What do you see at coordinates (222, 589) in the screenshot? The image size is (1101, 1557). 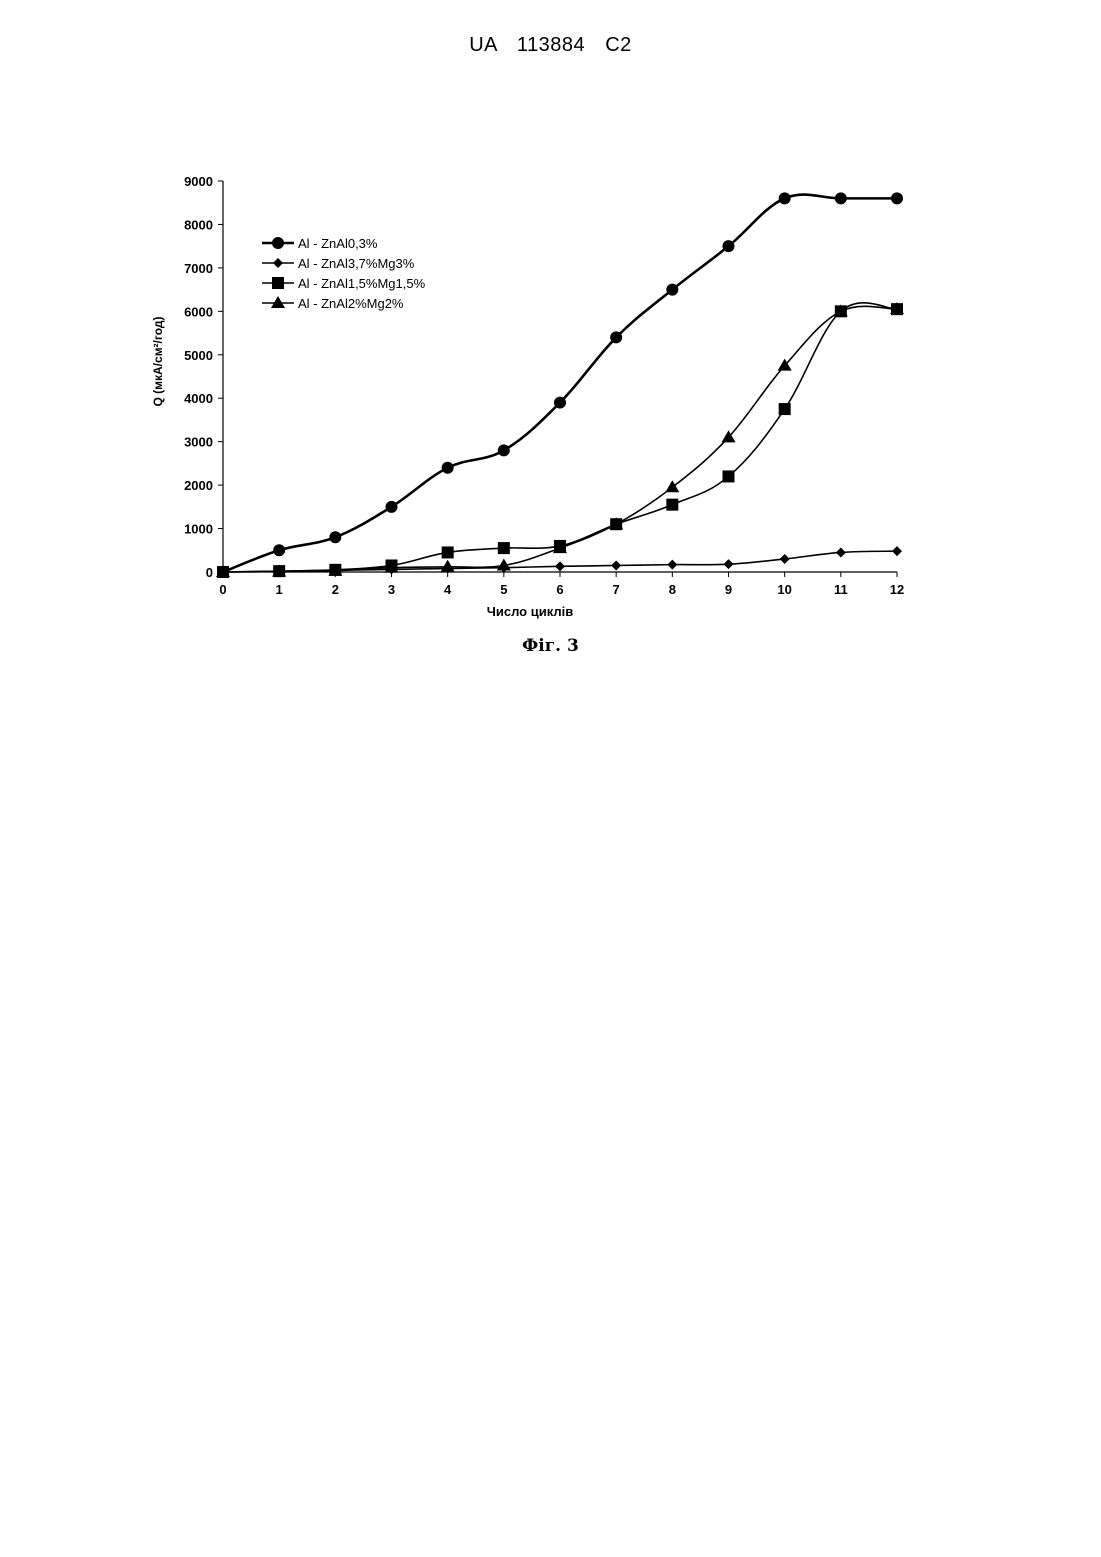 I see `x-tick-label: 0` at bounding box center [222, 589].